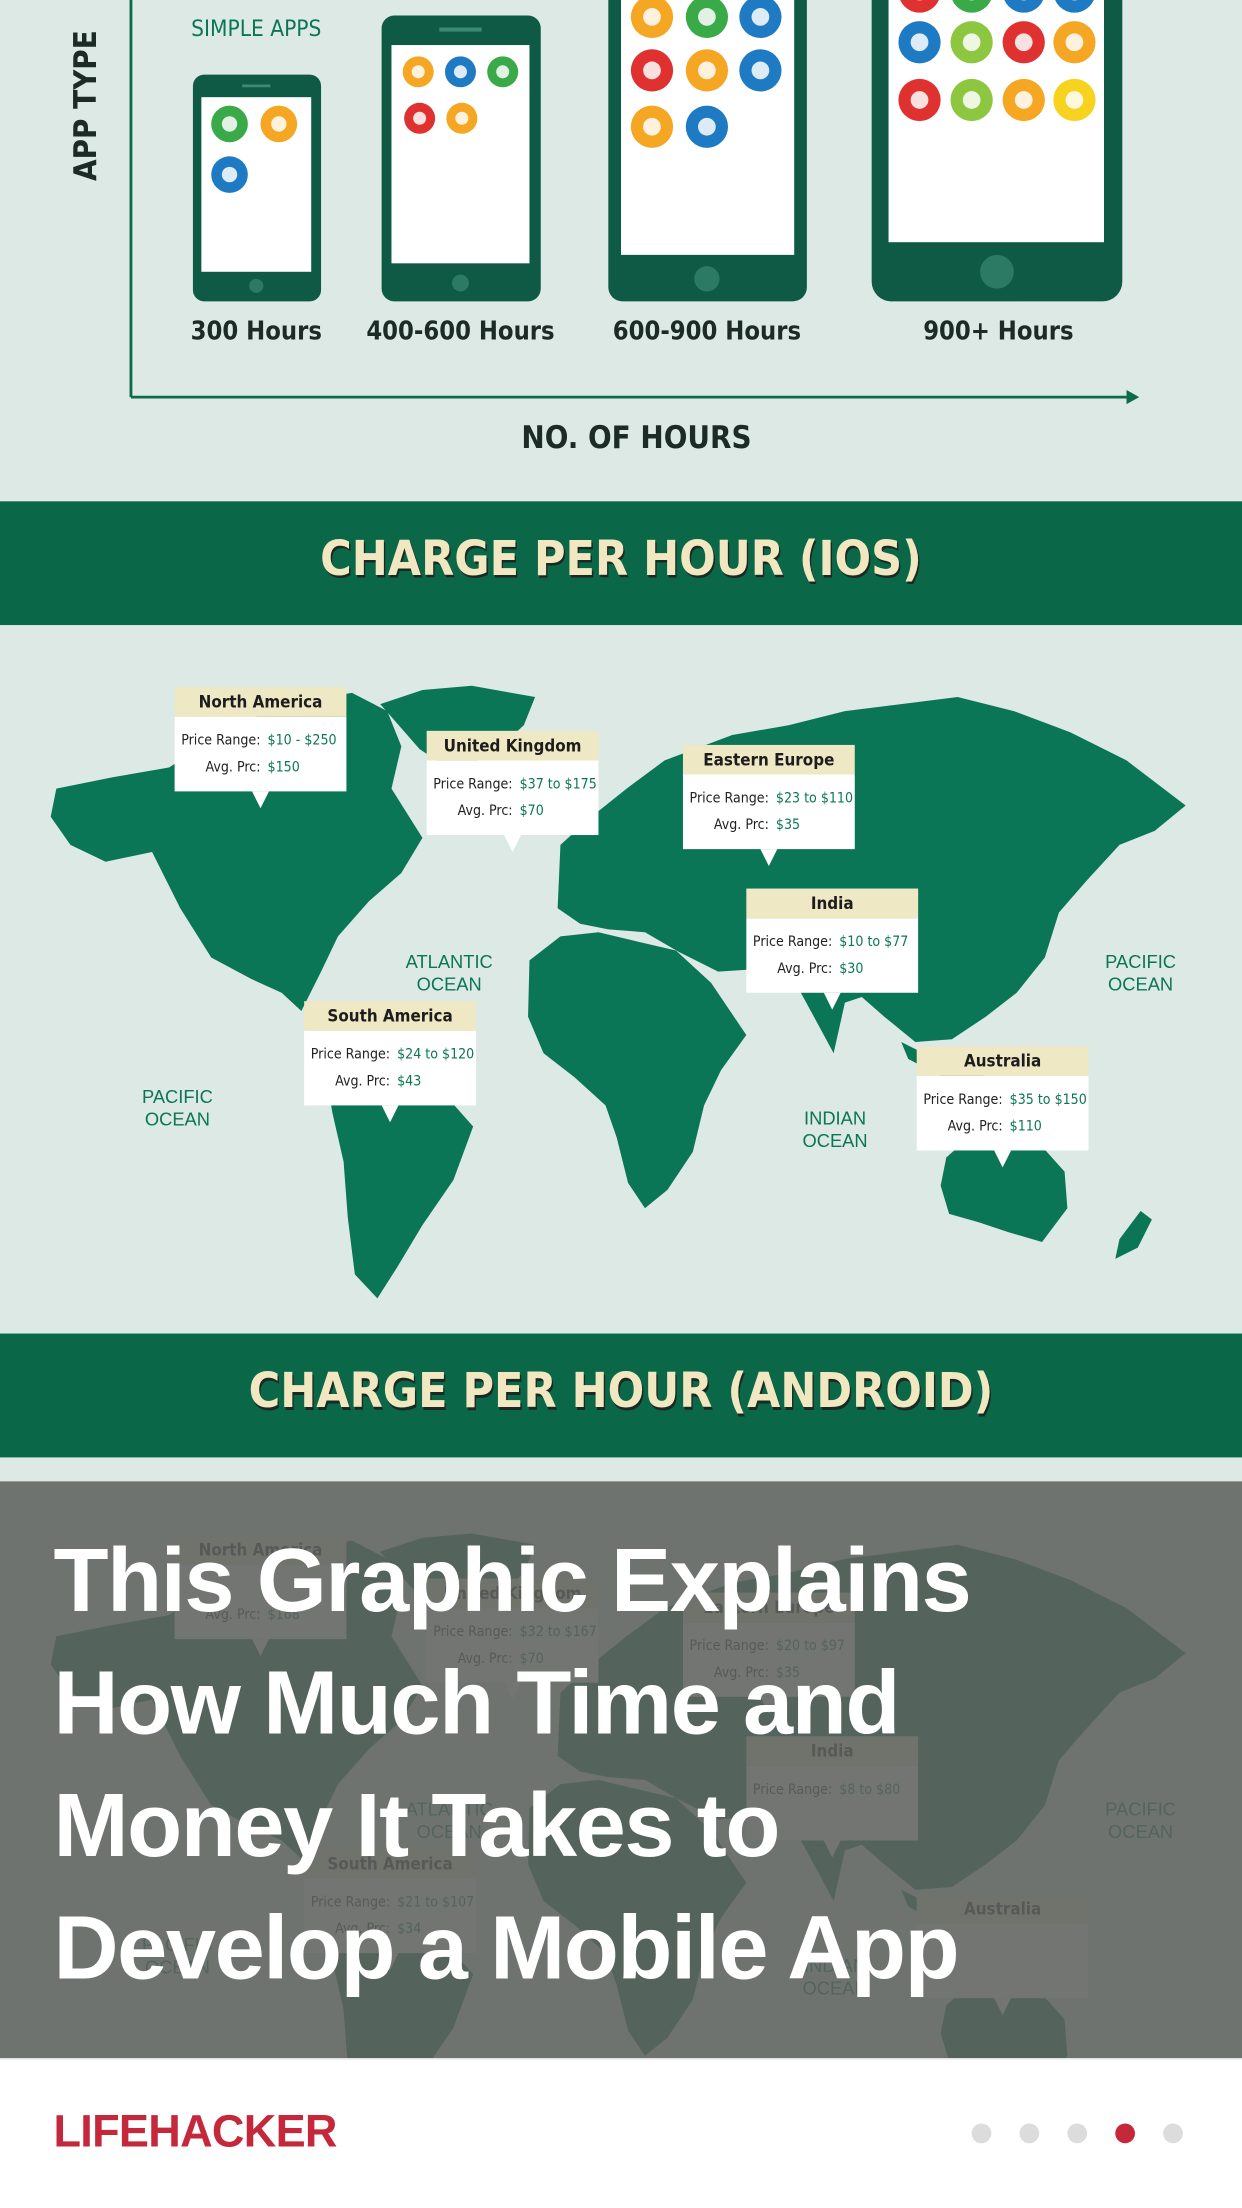  Describe the element at coordinates (1133, 397) in the screenshot. I see `axis-arrow` at that location.